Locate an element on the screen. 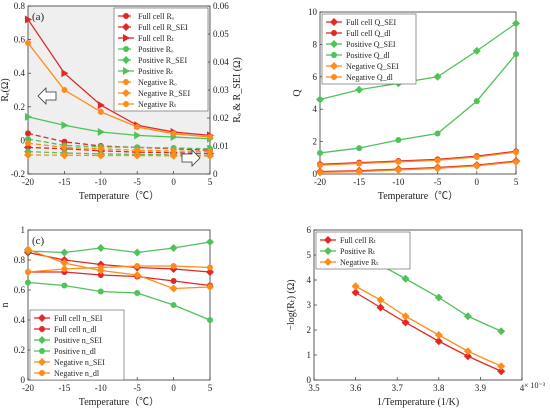  legend-entry: Full cell Rₒ is located at coordinates (156, 16).